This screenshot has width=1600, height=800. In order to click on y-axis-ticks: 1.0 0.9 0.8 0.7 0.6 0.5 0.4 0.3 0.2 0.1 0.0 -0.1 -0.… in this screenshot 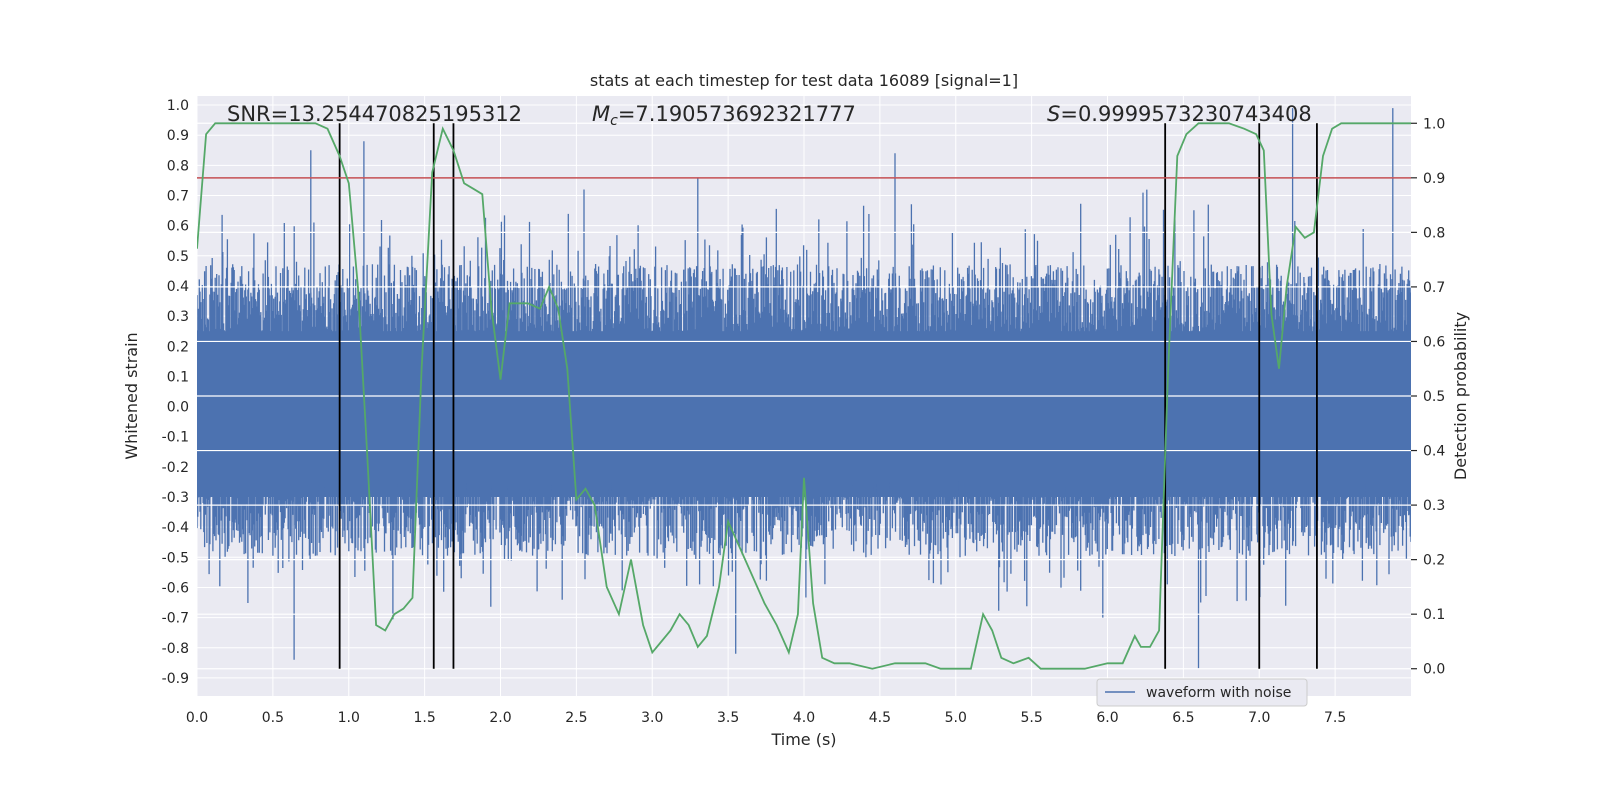, I will do `click(175, 392)`.